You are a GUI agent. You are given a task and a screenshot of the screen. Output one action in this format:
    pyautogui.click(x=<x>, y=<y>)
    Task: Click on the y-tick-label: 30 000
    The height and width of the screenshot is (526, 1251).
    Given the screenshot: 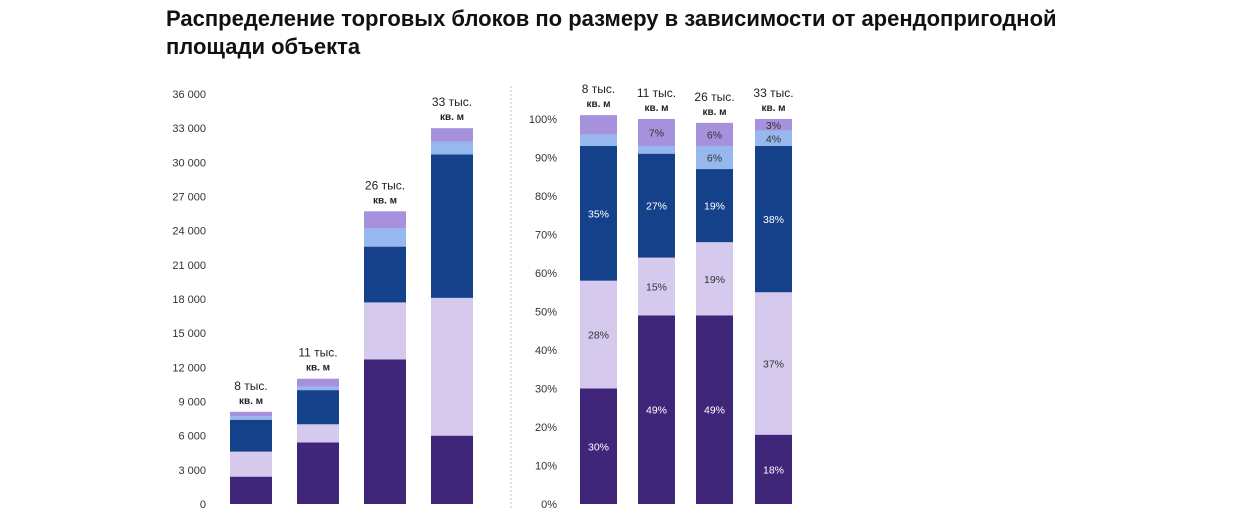 What is the action you would take?
    pyautogui.click(x=189, y=163)
    